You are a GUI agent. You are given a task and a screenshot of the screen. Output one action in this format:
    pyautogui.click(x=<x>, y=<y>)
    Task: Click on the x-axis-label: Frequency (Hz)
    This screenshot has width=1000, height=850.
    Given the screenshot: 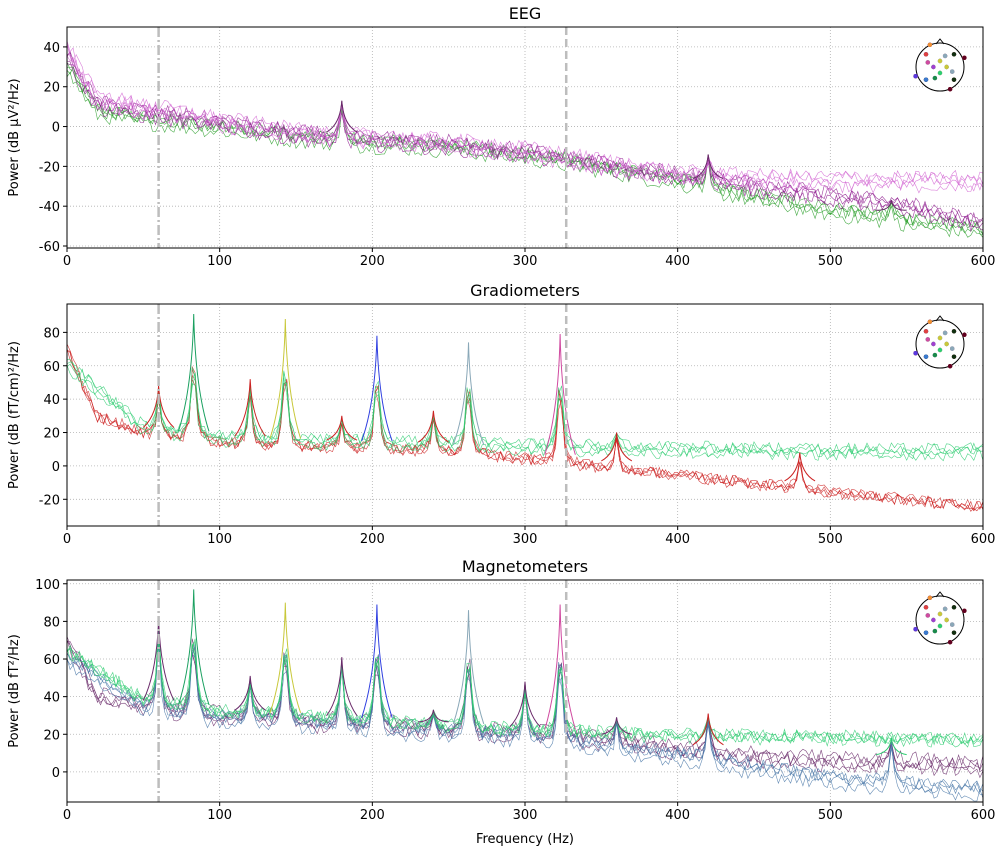 What is the action you would take?
    pyautogui.click(x=525, y=839)
    